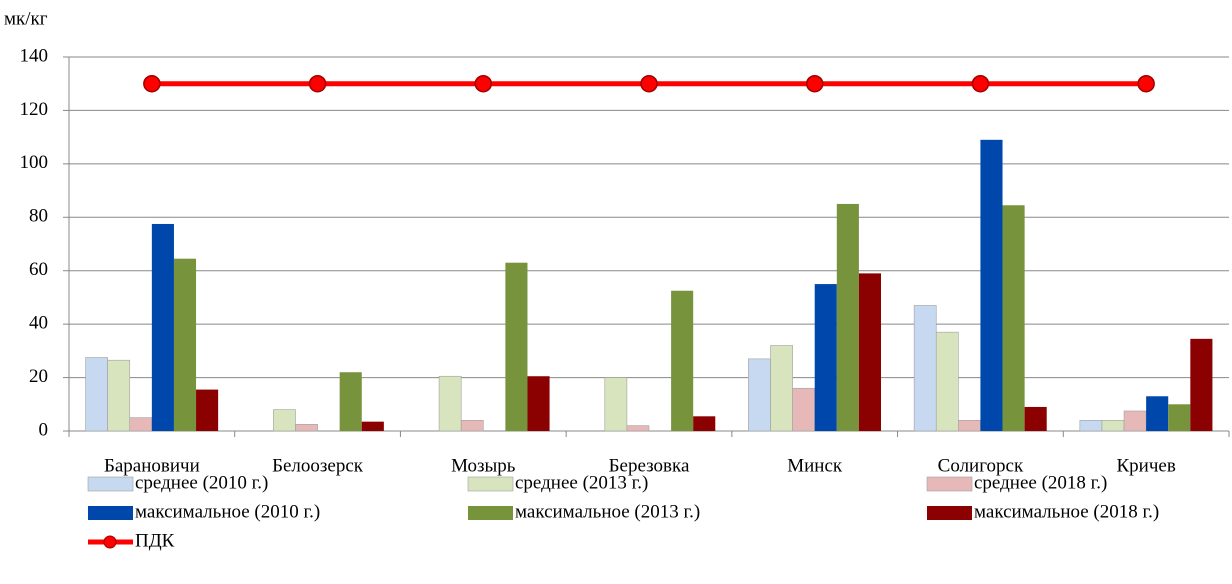 Image resolution: width=1232 pixels, height=584 pixels. What do you see at coordinates (318, 465) in the screenshot?
I see `x-tick-label: Белоозерск` at bounding box center [318, 465].